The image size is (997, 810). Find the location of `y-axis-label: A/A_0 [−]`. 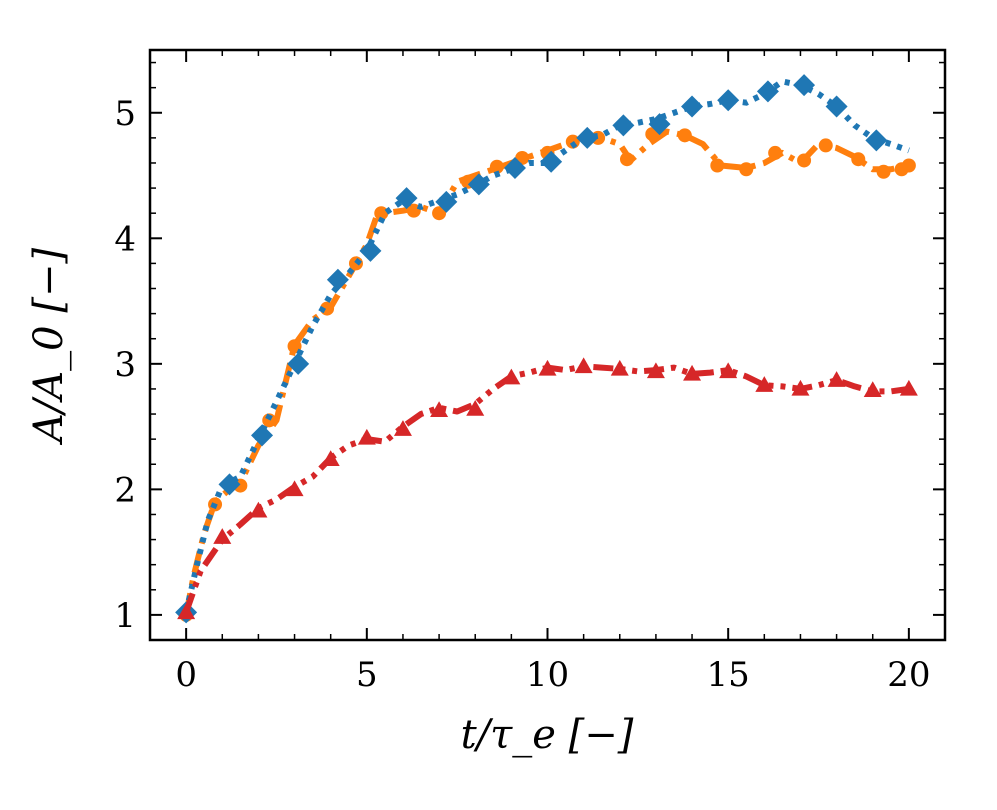

y-axis-label: A/A_0 [−] is located at coordinates (49, 347).